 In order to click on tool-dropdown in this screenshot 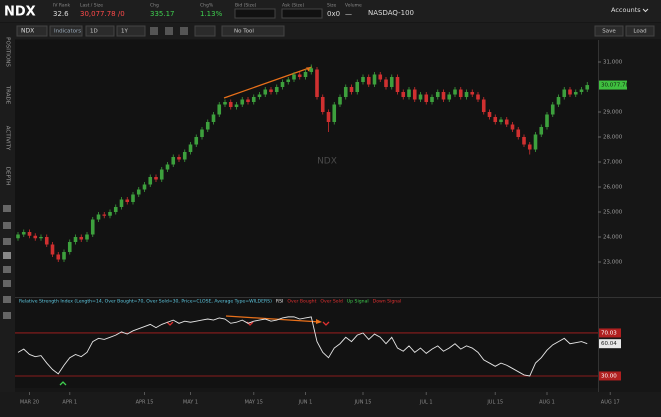, I will do `click(253, 31)`.